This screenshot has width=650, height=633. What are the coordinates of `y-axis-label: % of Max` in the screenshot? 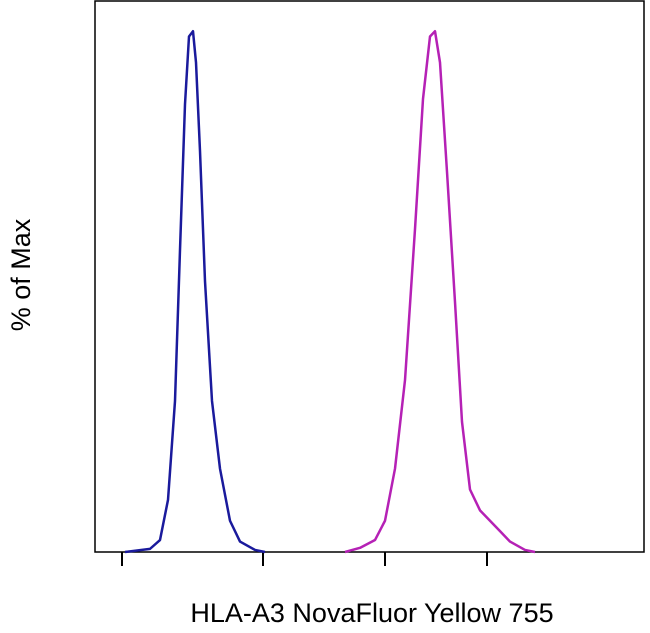 It's located at (21, 274).